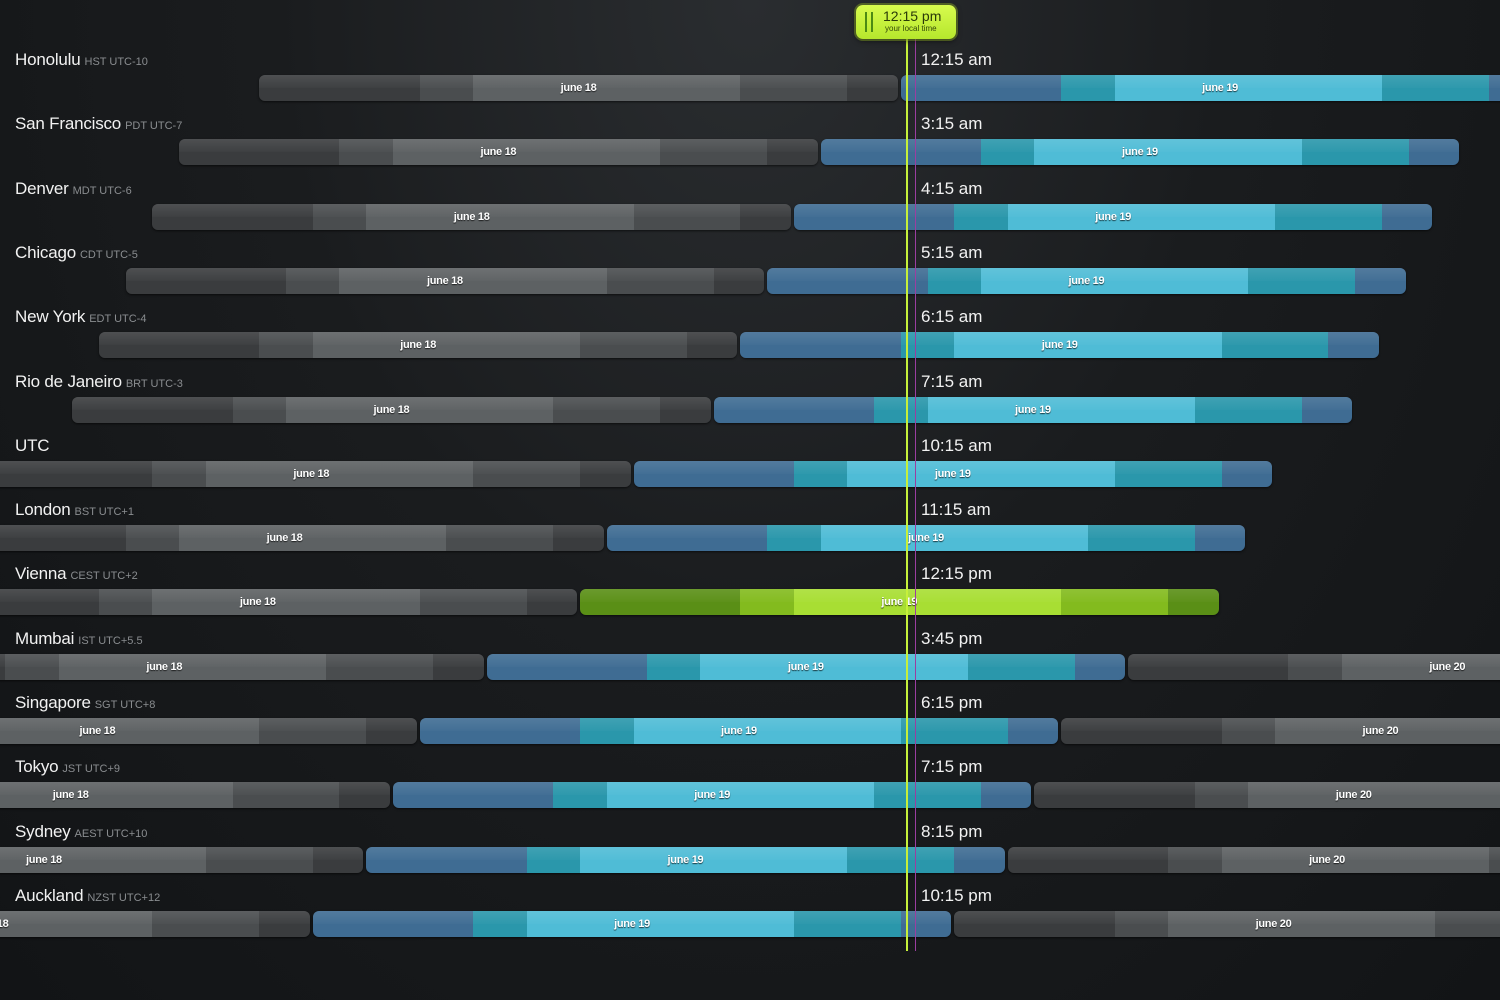 This screenshot has width=1500, height=1000. I want to click on city-name: London, so click(43, 510).